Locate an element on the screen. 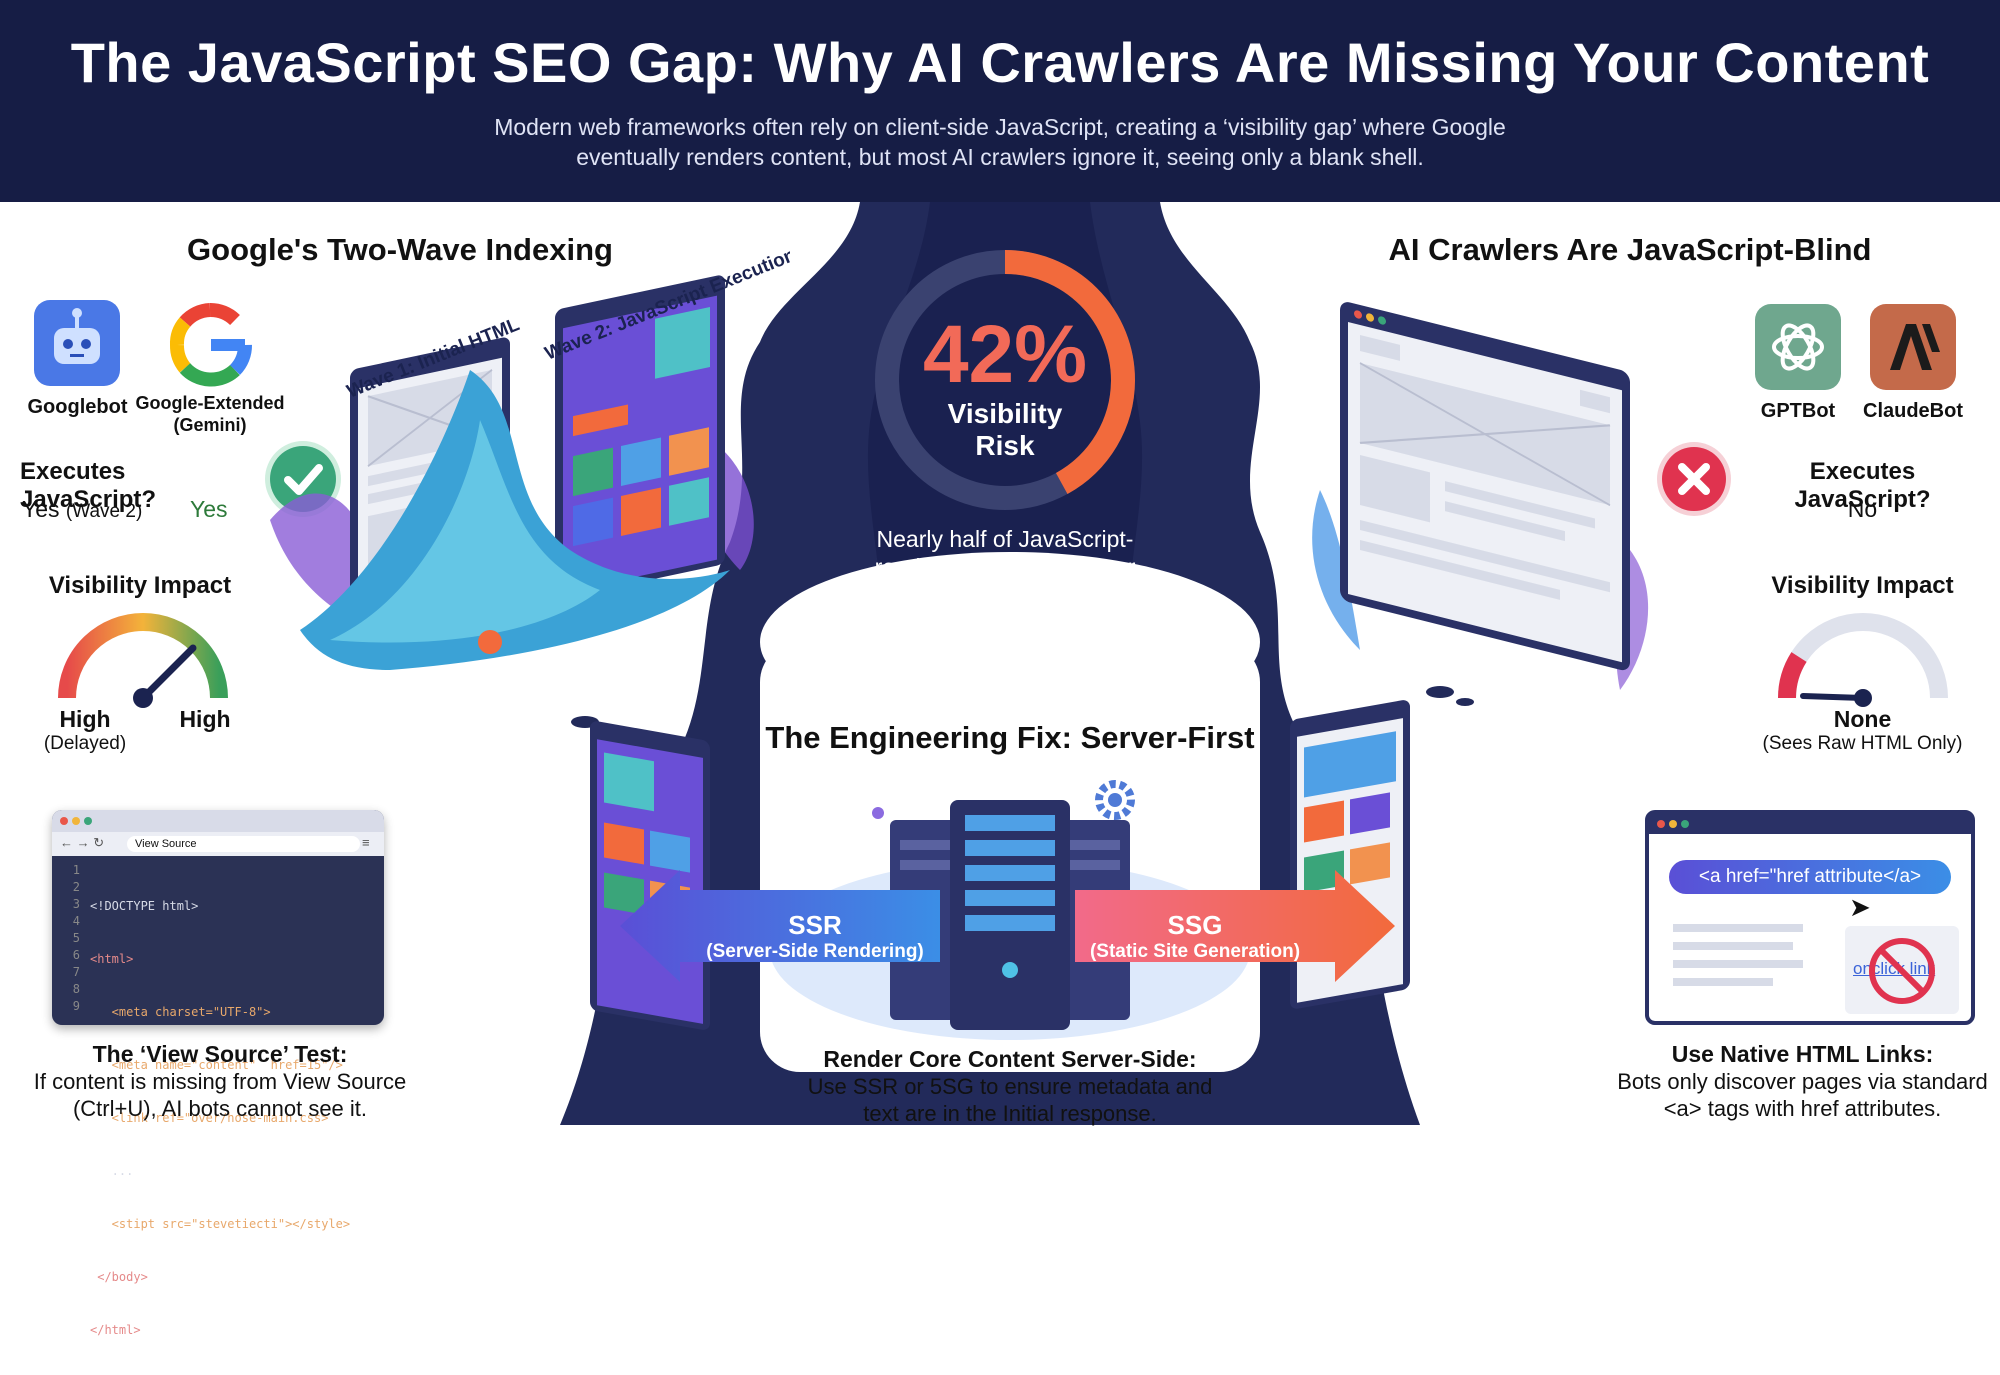  ssg-full: (Static Site Generation) is located at coordinates (1195, 951).